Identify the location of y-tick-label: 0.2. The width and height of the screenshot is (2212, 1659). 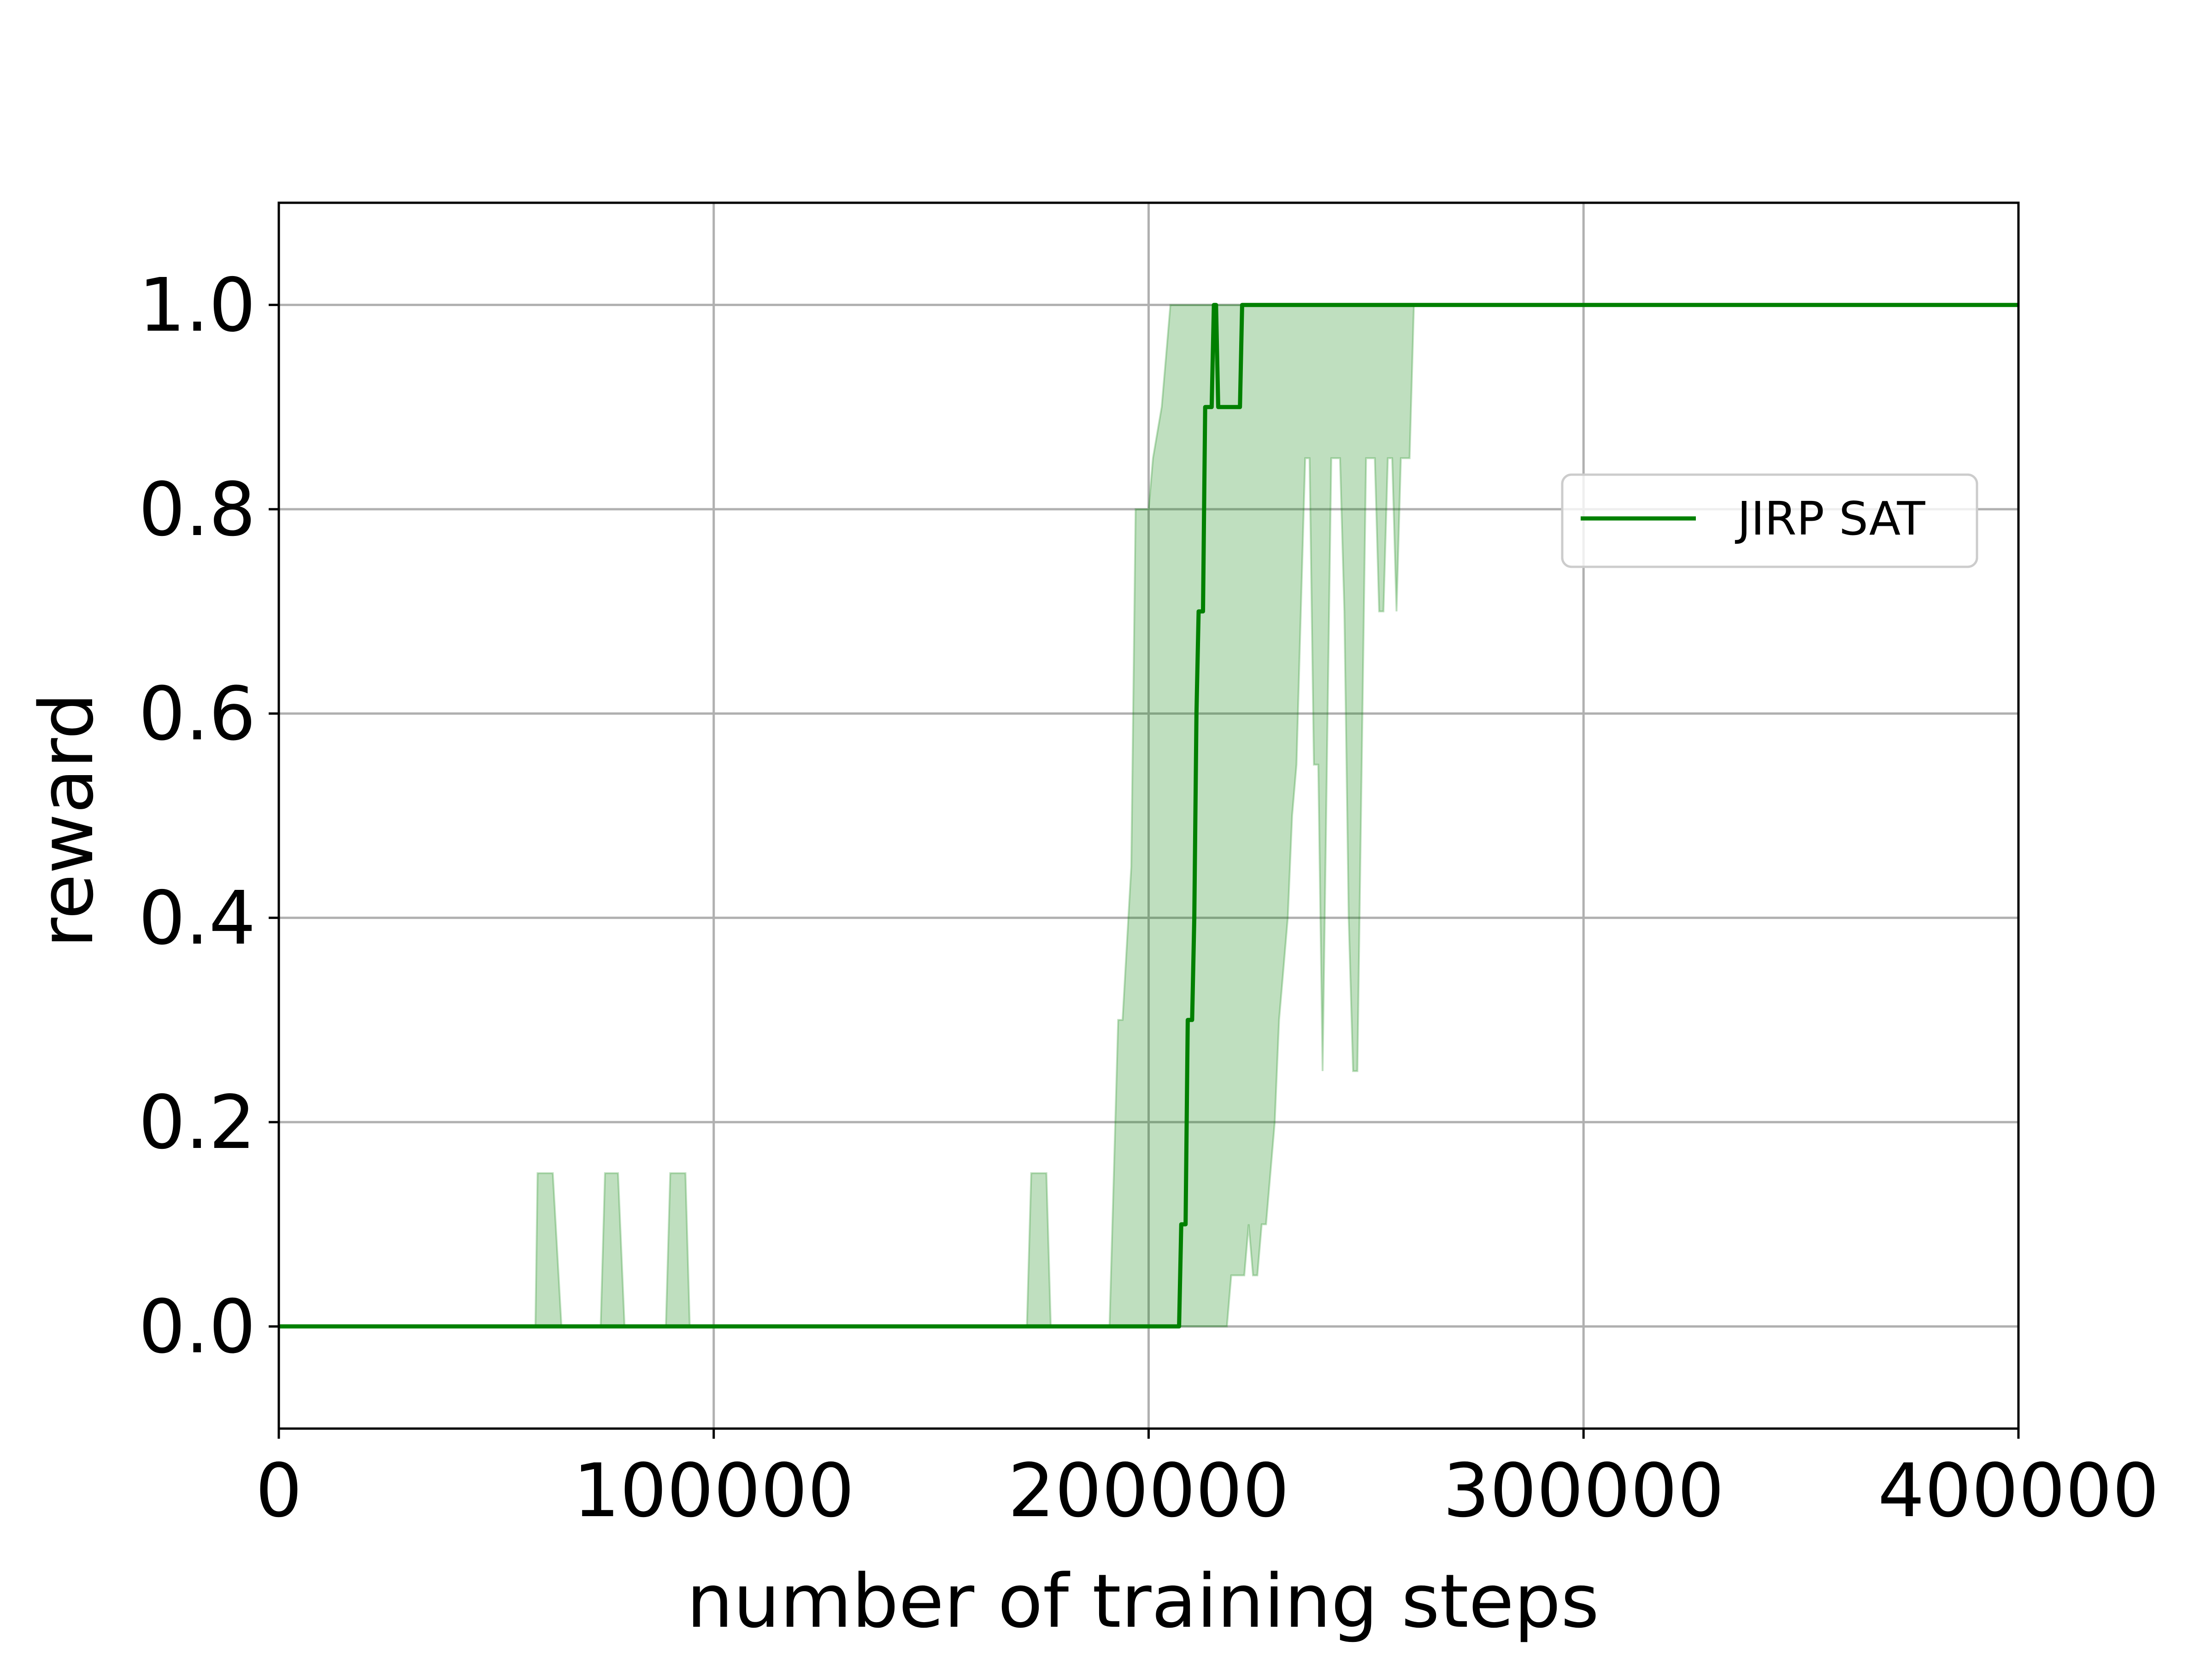
(197, 1122).